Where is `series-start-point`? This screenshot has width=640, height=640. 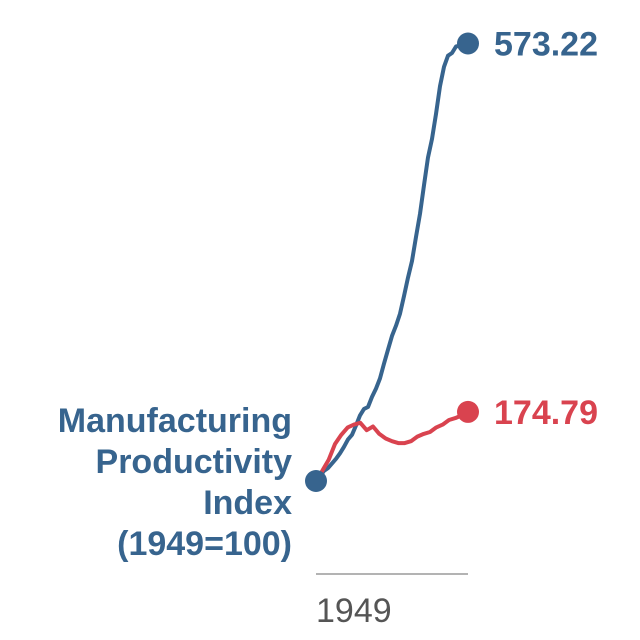
series-start-point is located at coordinates (316, 481).